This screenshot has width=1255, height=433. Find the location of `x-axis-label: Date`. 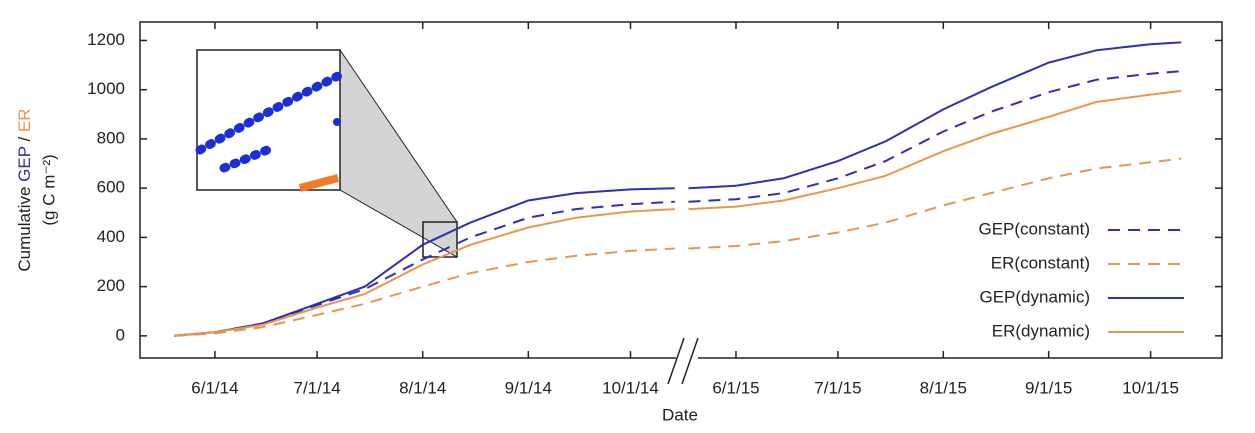

x-axis-label: Date is located at coordinates (680, 414).